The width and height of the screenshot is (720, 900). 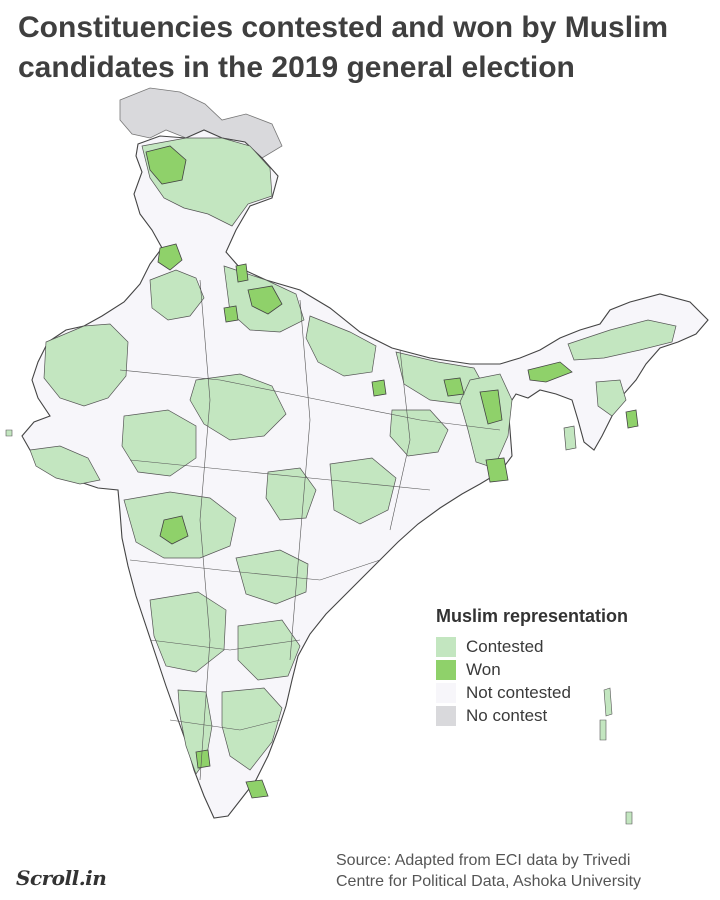 I want to click on legend-label: Not contested, so click(x=518, y=692).